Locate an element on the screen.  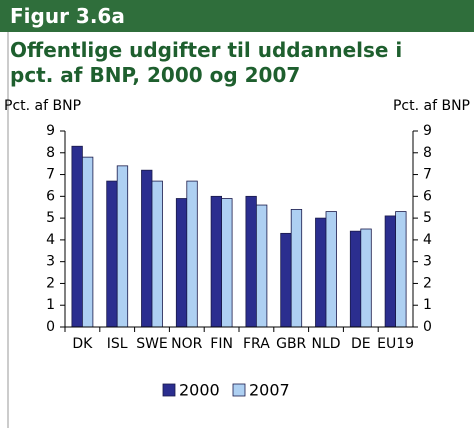
y-tick-label: 4 is located at coordinates (50, 240).